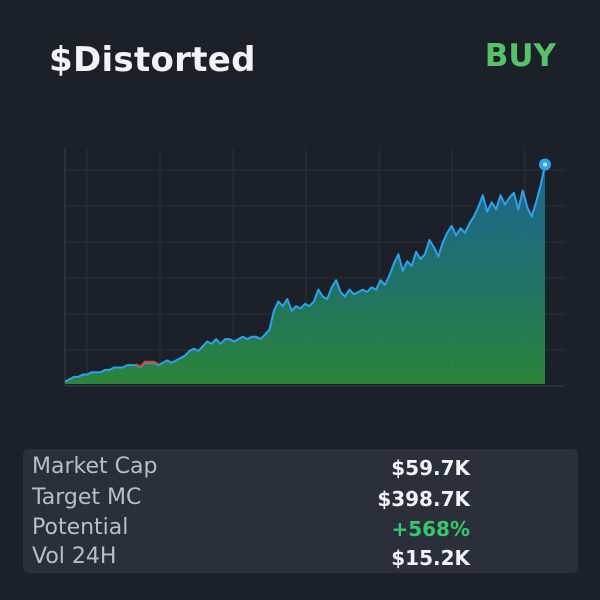  I want to click on stat-label: Potential, so click(80, 527).